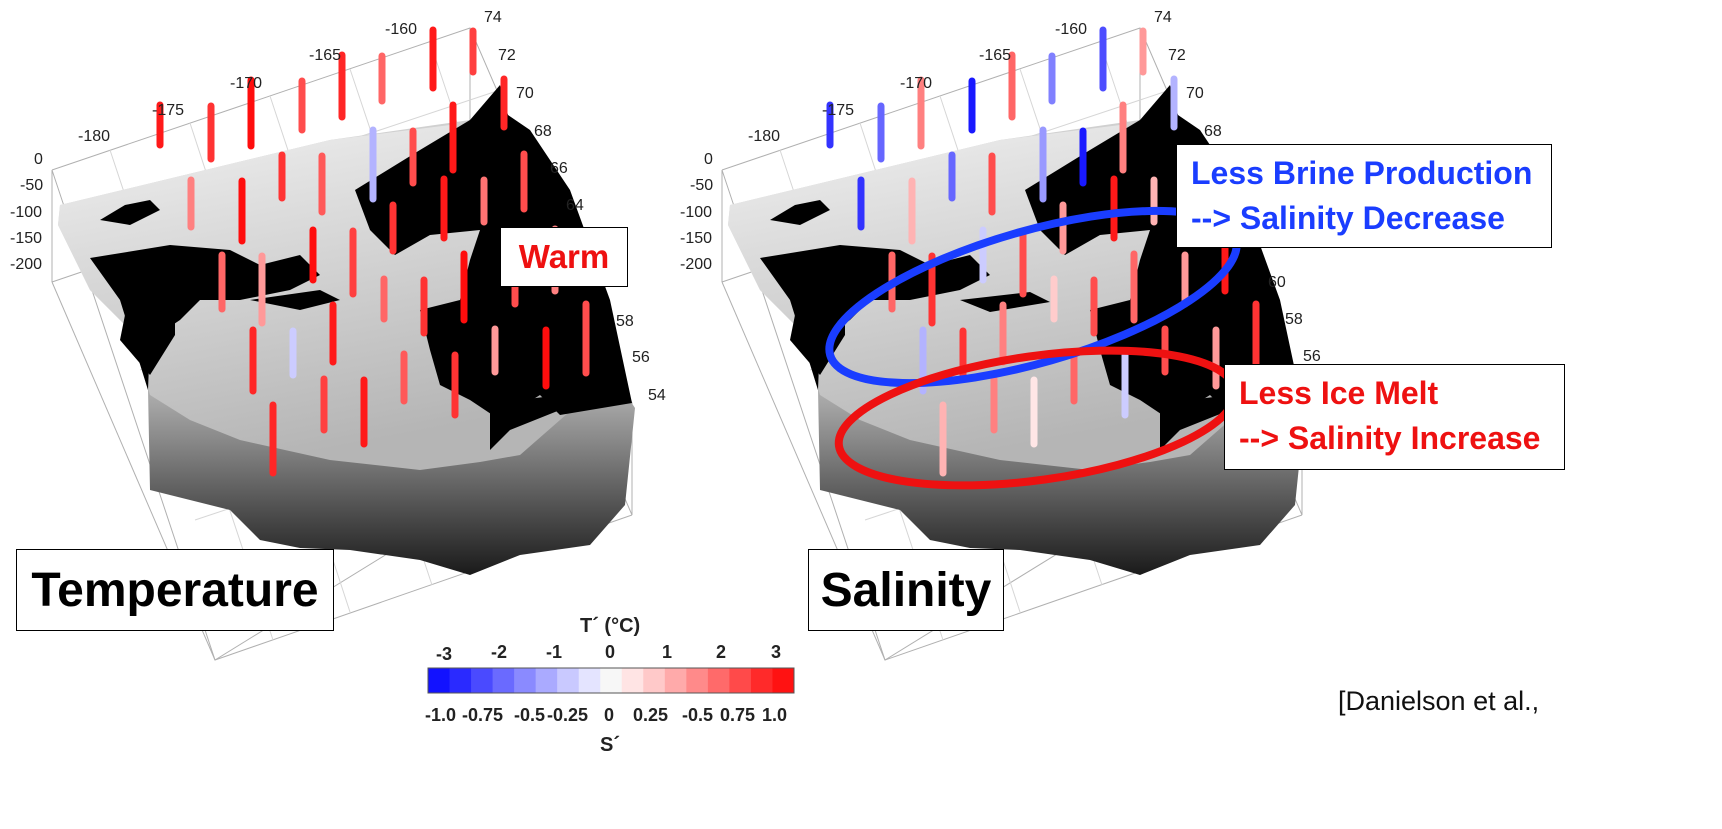 The width and height of the screenshot is (1722, 829). Describe the element at coordinates (373, 251) in the screenshot. I see `station-markers-temperature` at that location.